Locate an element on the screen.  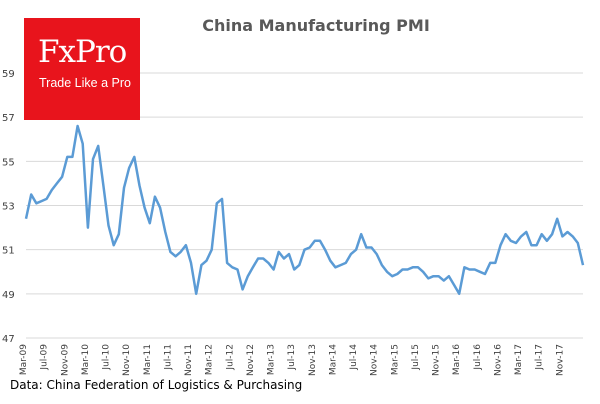
x-tick-label: Mar-15 is located at coordinates (395, 359).